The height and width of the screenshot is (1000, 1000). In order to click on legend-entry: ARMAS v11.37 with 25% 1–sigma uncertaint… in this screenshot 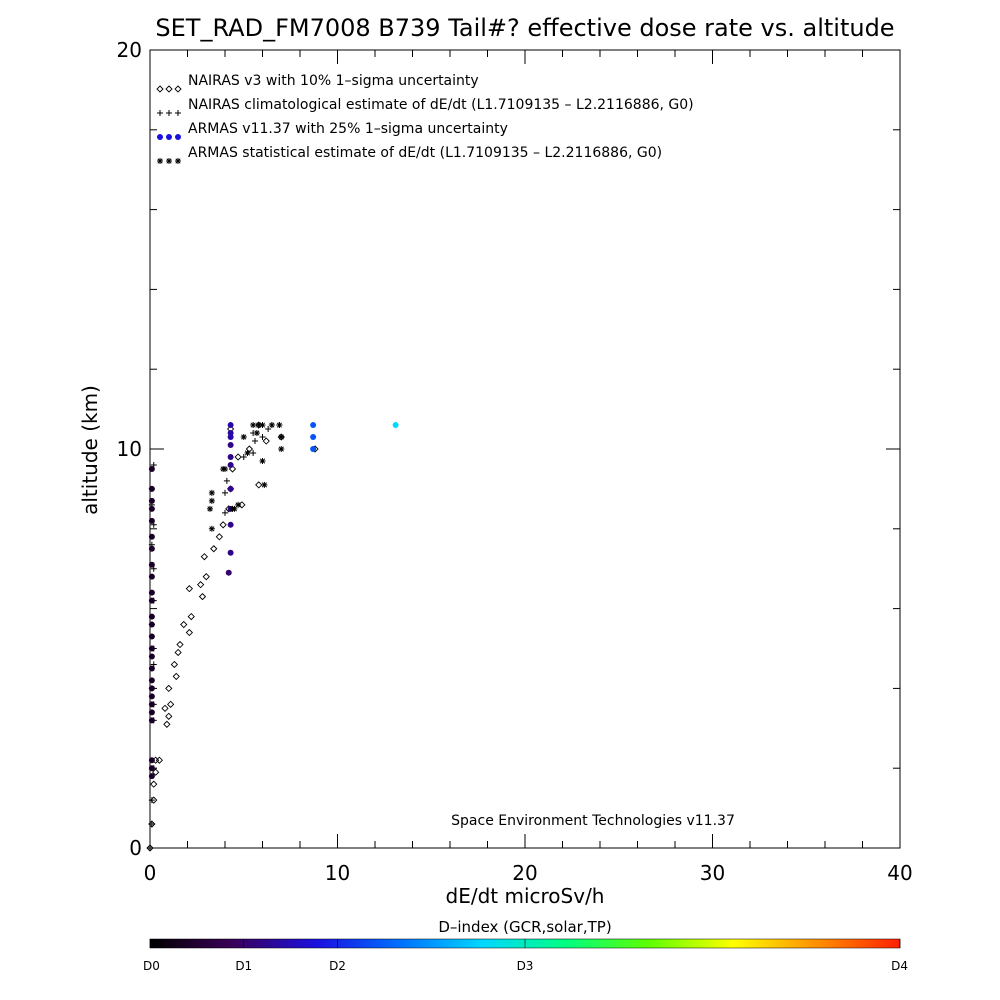, I will do `click(332, 130)`.